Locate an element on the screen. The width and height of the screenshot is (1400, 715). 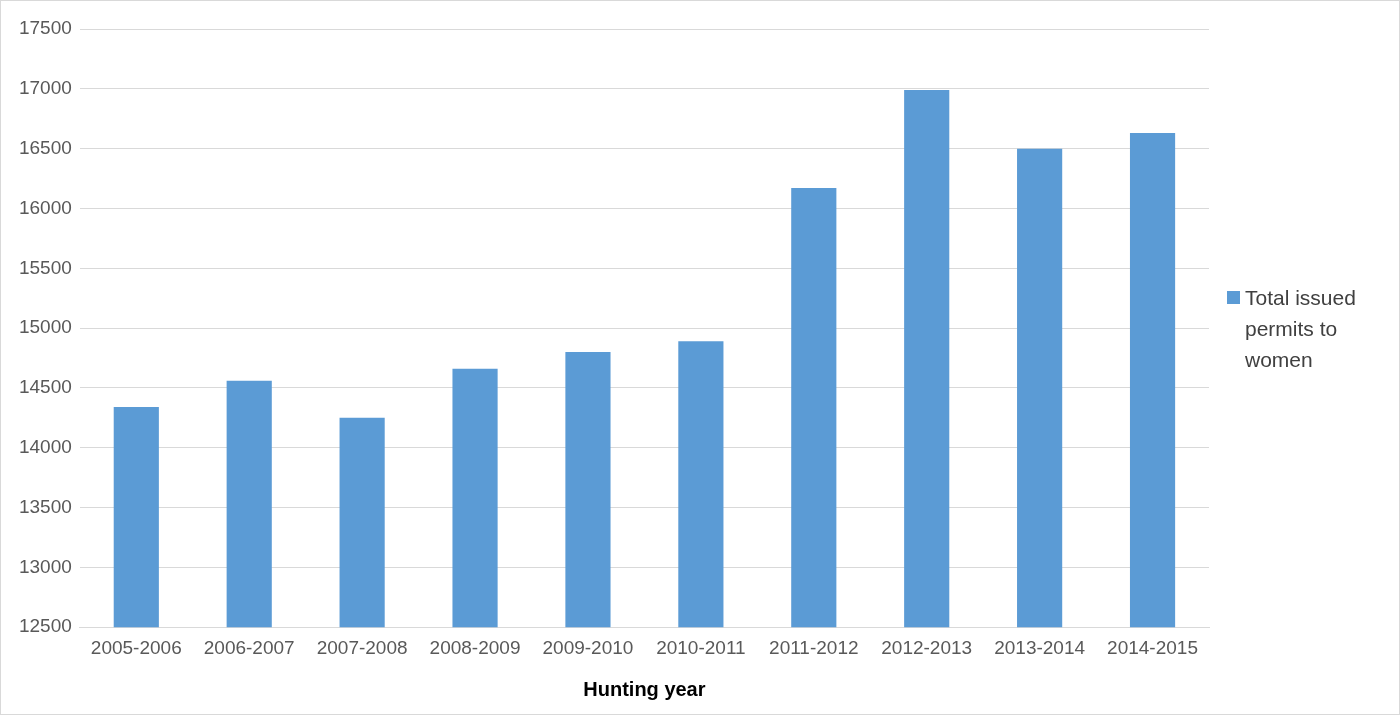
legend-label: Total issued permits to women is located at coordinates (1301, 328).